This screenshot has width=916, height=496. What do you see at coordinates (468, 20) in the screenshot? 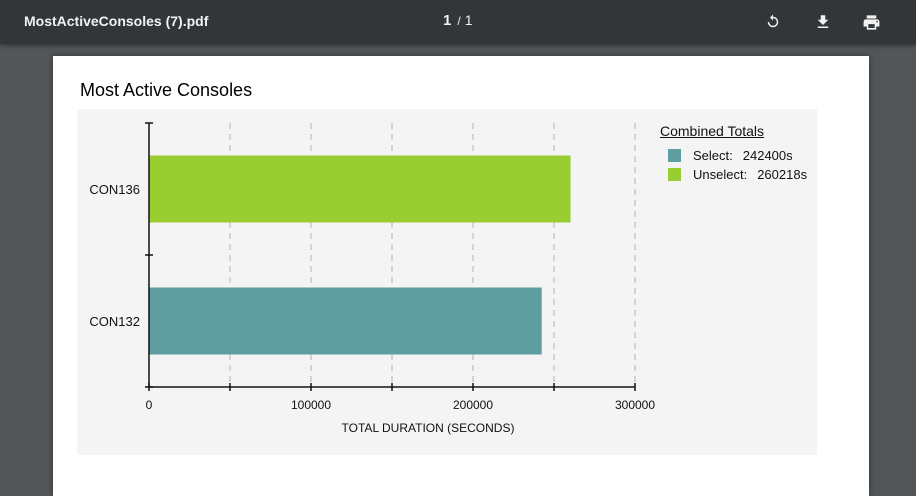
I see `total-pages: 1` at bounding box center [468, 20].